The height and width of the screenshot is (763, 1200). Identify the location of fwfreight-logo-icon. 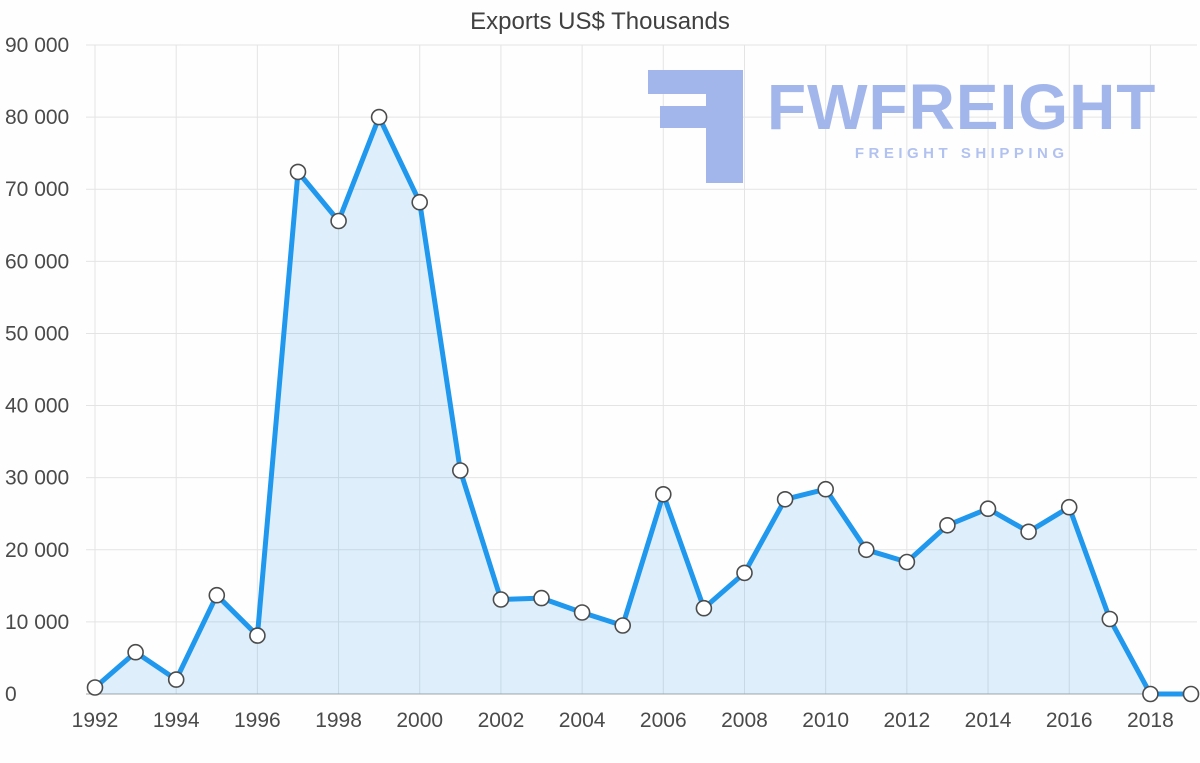
(695, 126).